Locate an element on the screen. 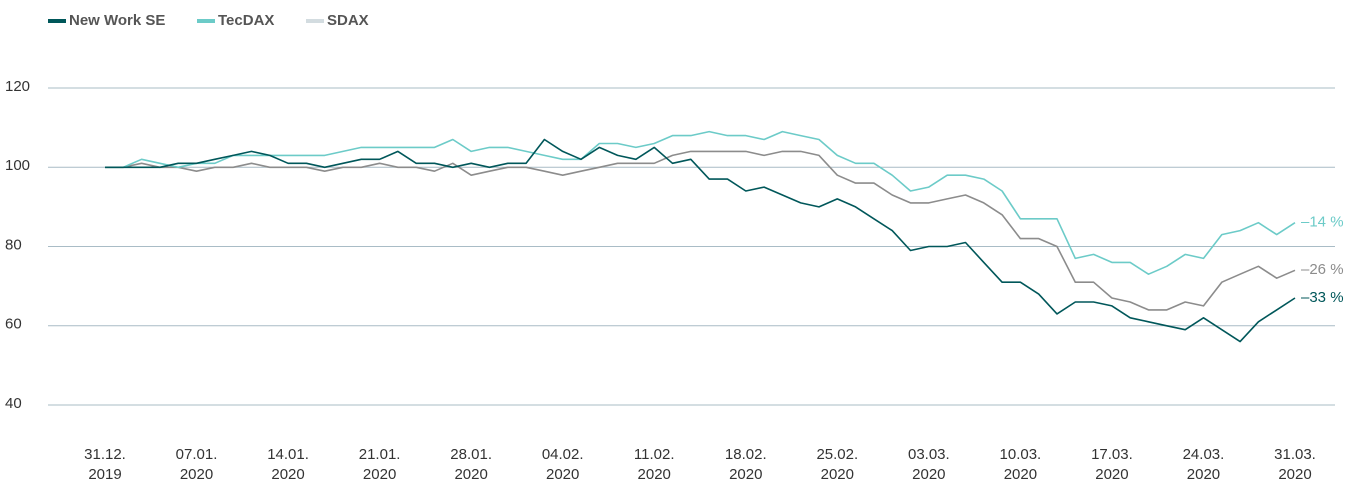 This screenshot has width=1365, height=489. legend-label: TecDAX is located at coordinates (246, 20).